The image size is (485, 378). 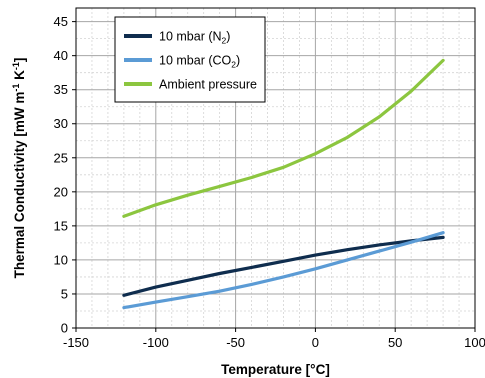 What do you see at coordinates (395, 342) in the screenshot?
I see `x-tick-label: 50` at bounding box center [395, 342].